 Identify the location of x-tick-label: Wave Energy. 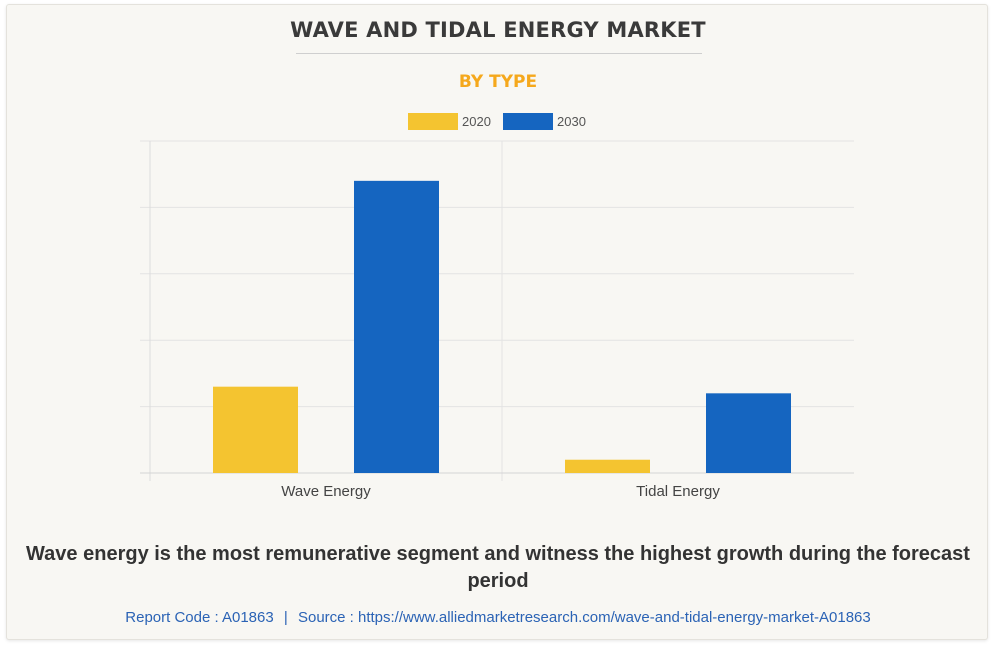
(326, 491).